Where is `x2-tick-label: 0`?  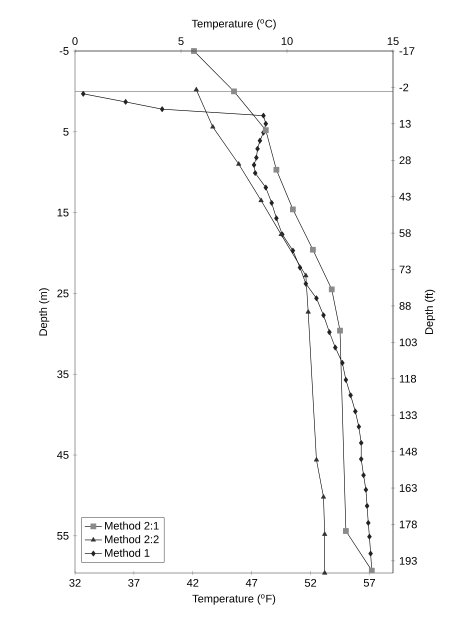
x2-tick-label: 0 is located at coordinates (75, 41).